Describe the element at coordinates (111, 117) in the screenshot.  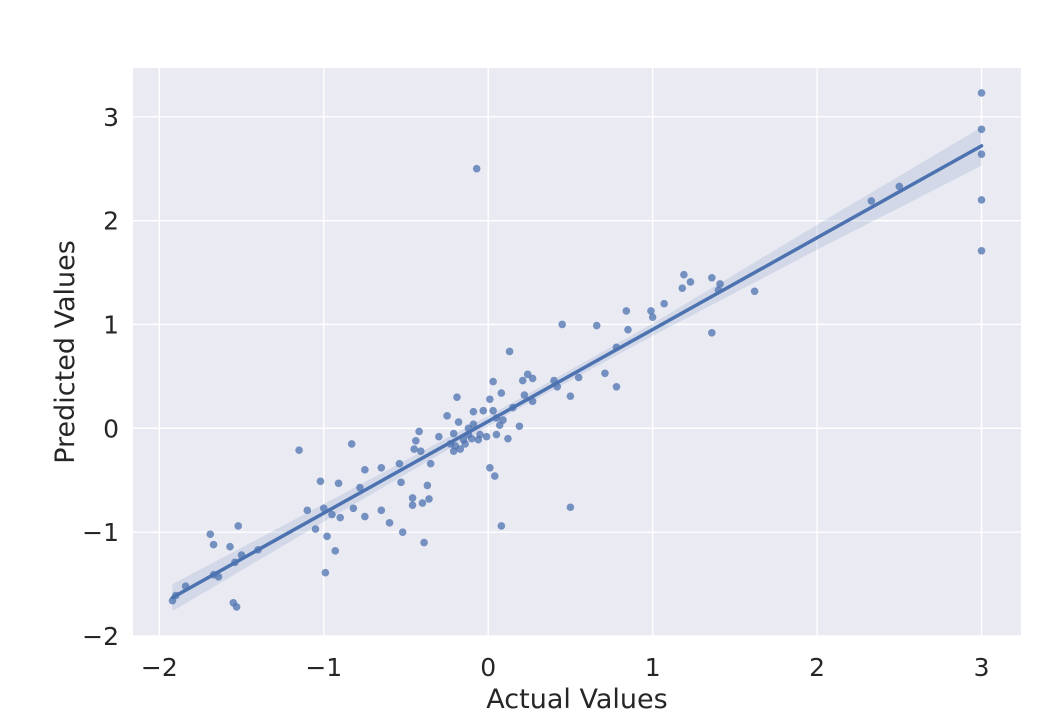
I see `y-tick-label: 3` at that location.